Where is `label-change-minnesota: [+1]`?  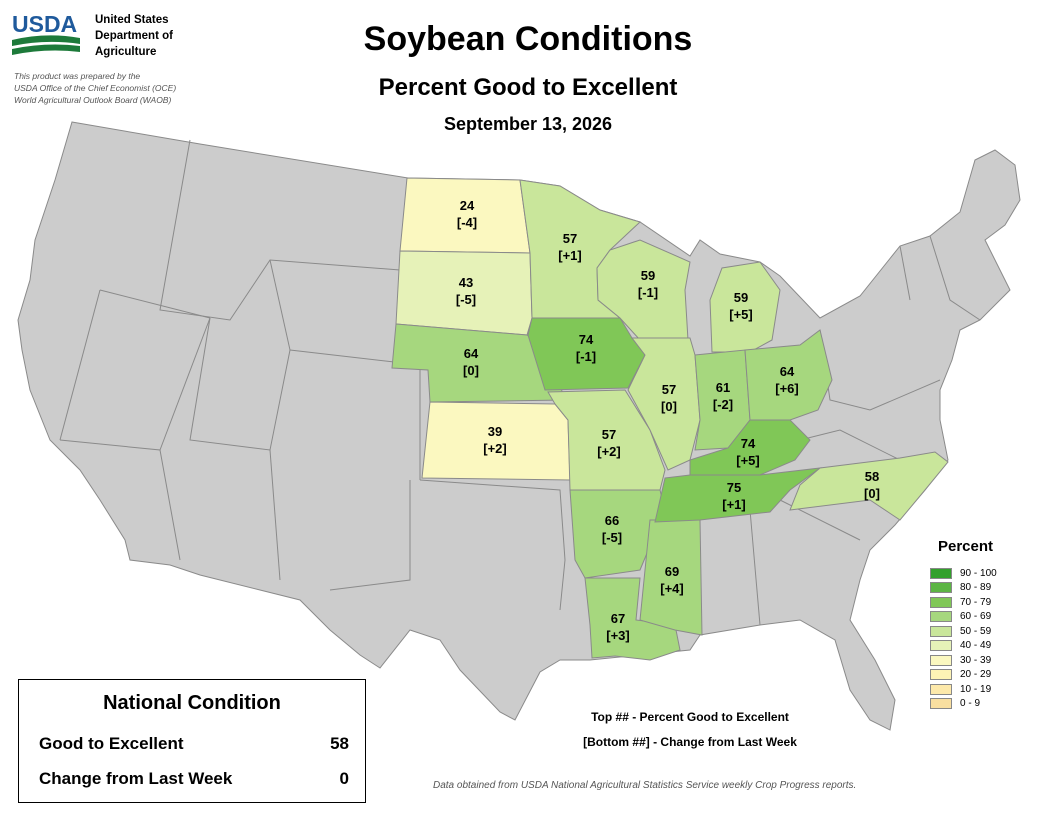 label-change-minnesota: [+1] is located at coordinates (569, 255).